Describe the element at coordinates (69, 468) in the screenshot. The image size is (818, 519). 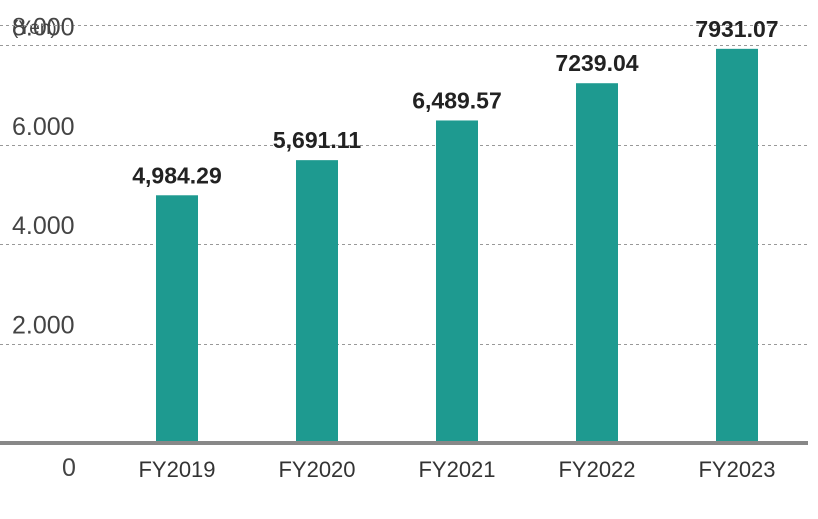
I see `y-tick-label: 0` at that location.